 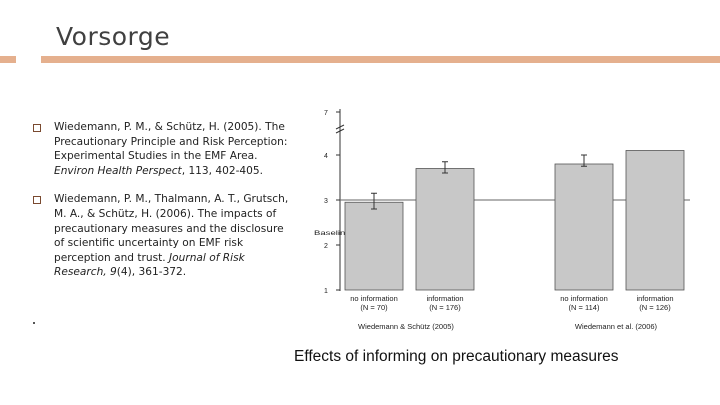 I want to click on y-tick-label: 3, so click(x=326, y=201).